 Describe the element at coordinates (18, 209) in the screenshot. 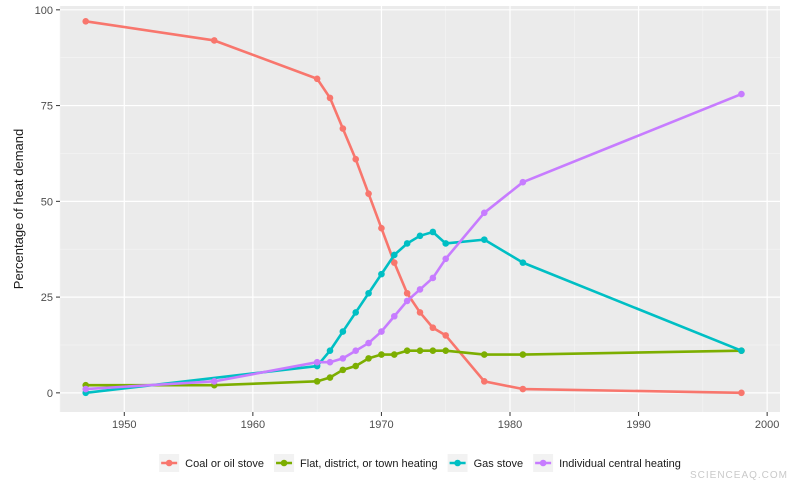

I see `y-axis-title: Percentage of heat demand` at that location.